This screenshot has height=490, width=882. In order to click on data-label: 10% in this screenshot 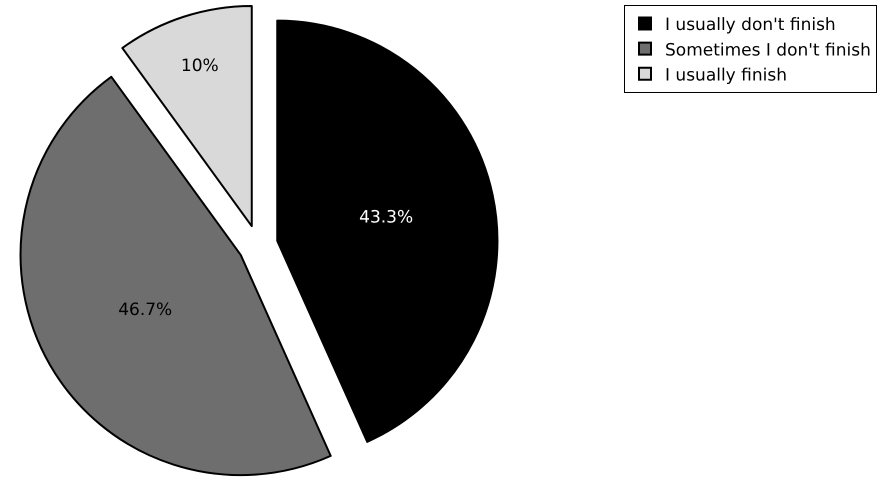, I will do `click(199, 66)`.